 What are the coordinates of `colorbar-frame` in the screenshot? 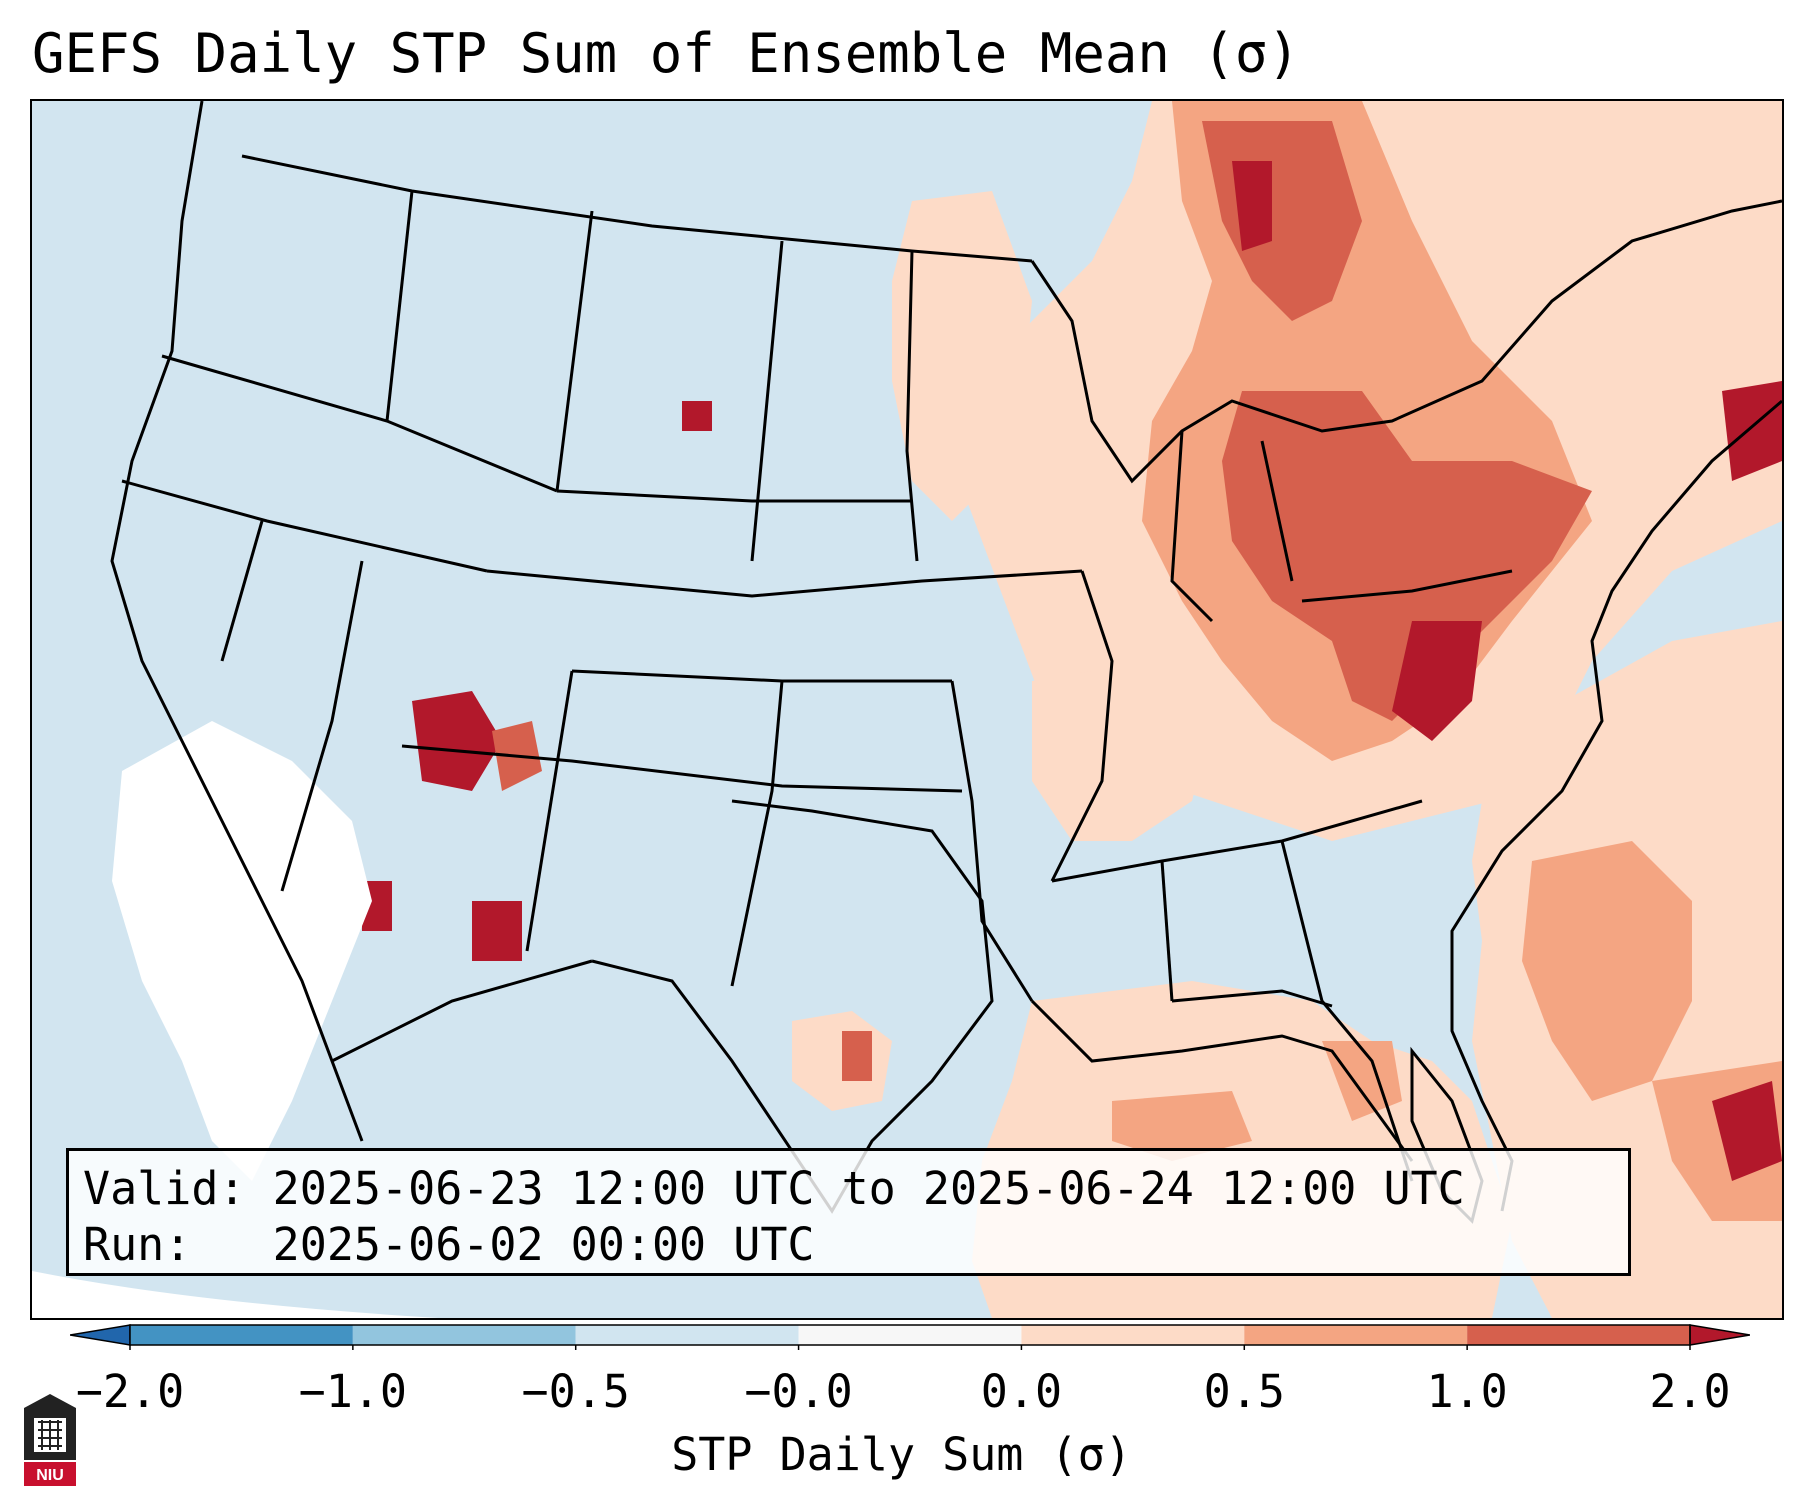 It's located at (910, 1335).